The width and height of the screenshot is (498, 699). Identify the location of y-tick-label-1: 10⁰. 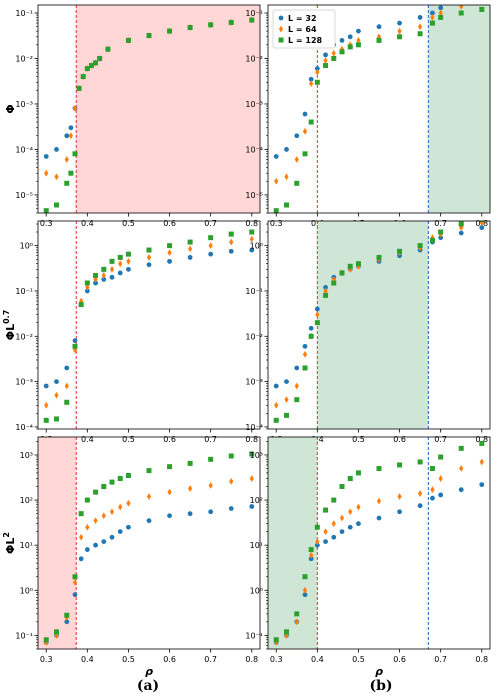
(256, 590).